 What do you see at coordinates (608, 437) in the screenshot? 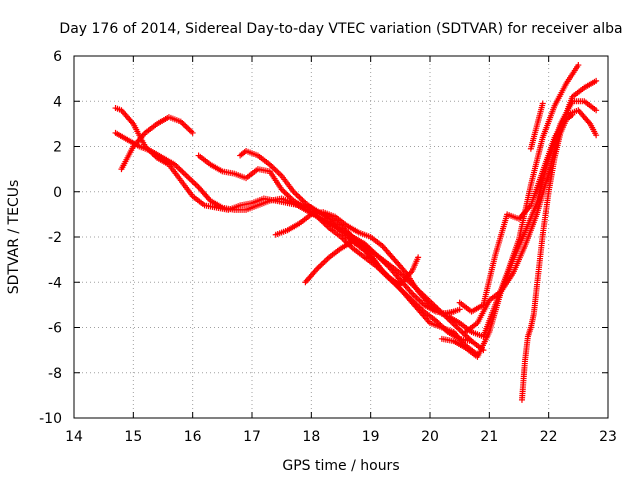
I see `x-tick-label: 23` at bounding box center [608, 437].